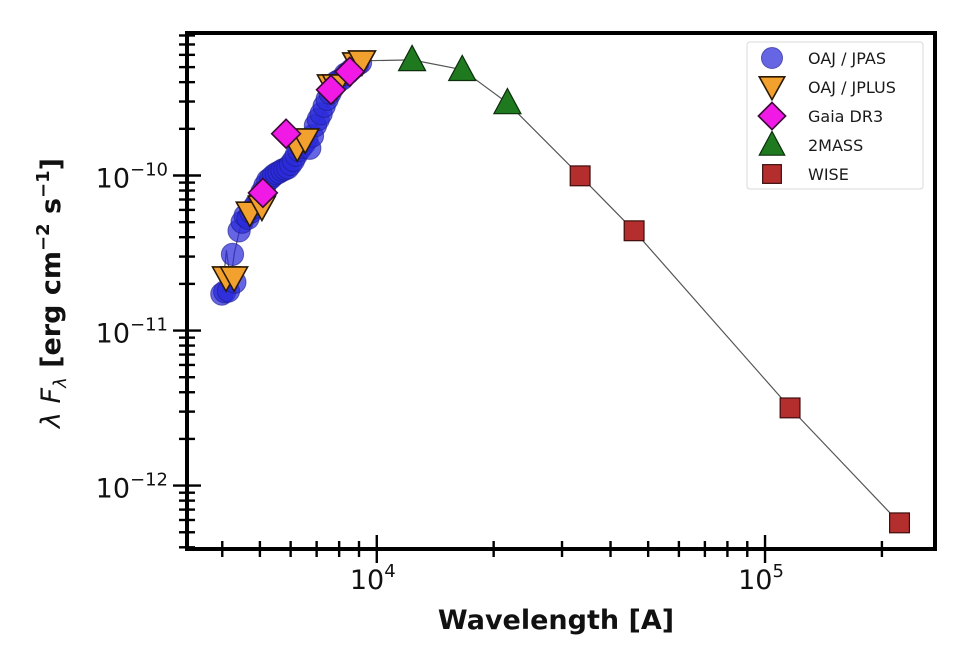 This screenshot has width=966, height=651. What do you see at coordinates (828, 174) in the screenshot?
I see `legend-label: WISE` at bounding box center [828, 174].